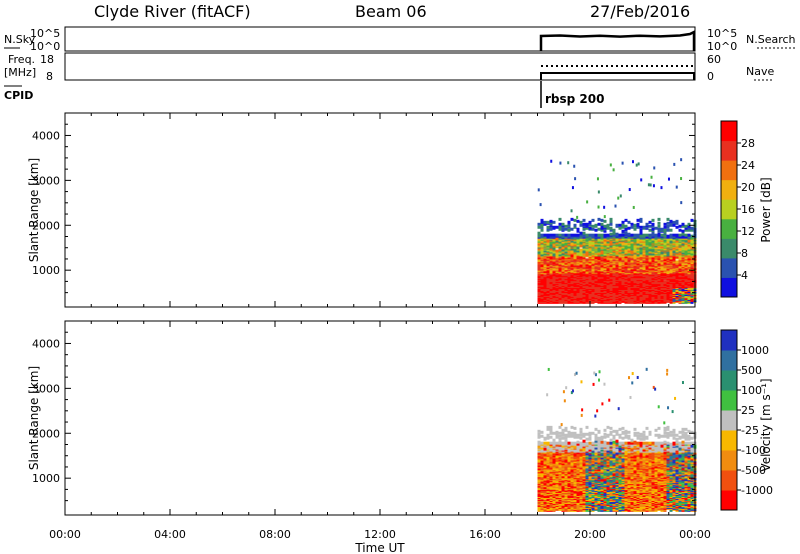 The image size is (800, 554). I want to click on nsky-tick-top: 10^5, so click(45, 33).